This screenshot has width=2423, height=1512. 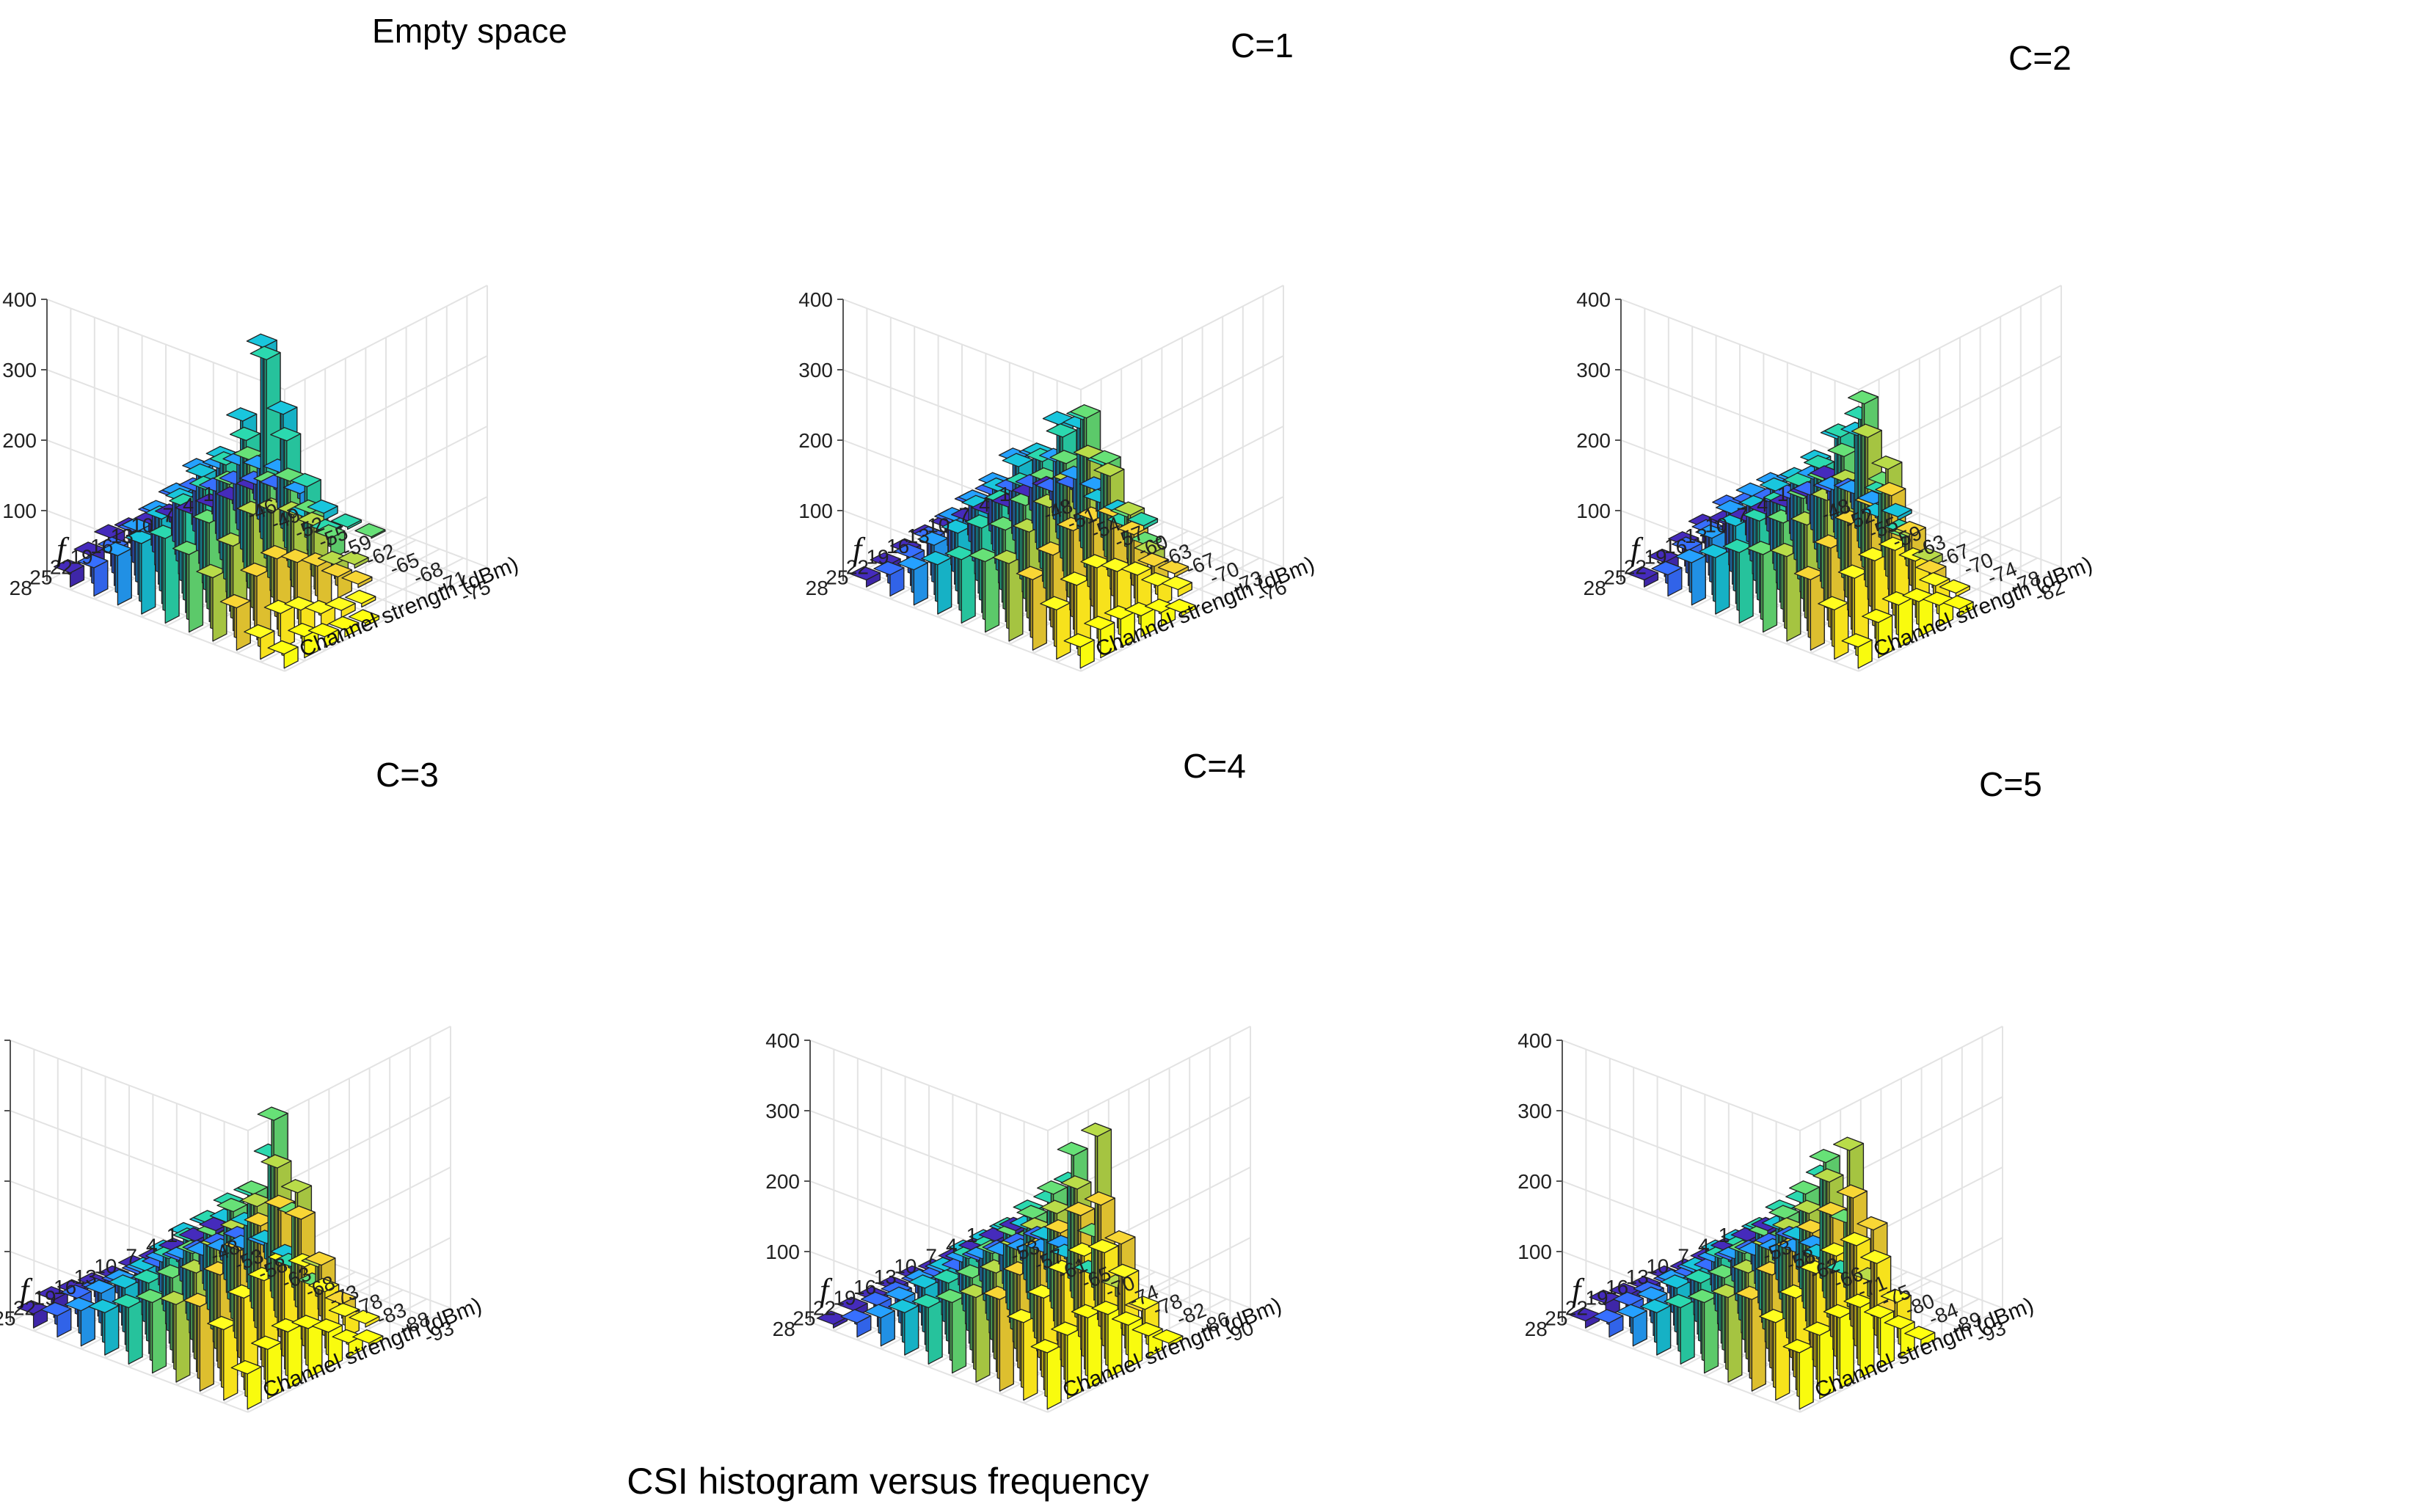 What do you see at coordinates (1675, 546) in the screenshot?
I see `f-tick-label: 16` at bounding box center [1675, 546].